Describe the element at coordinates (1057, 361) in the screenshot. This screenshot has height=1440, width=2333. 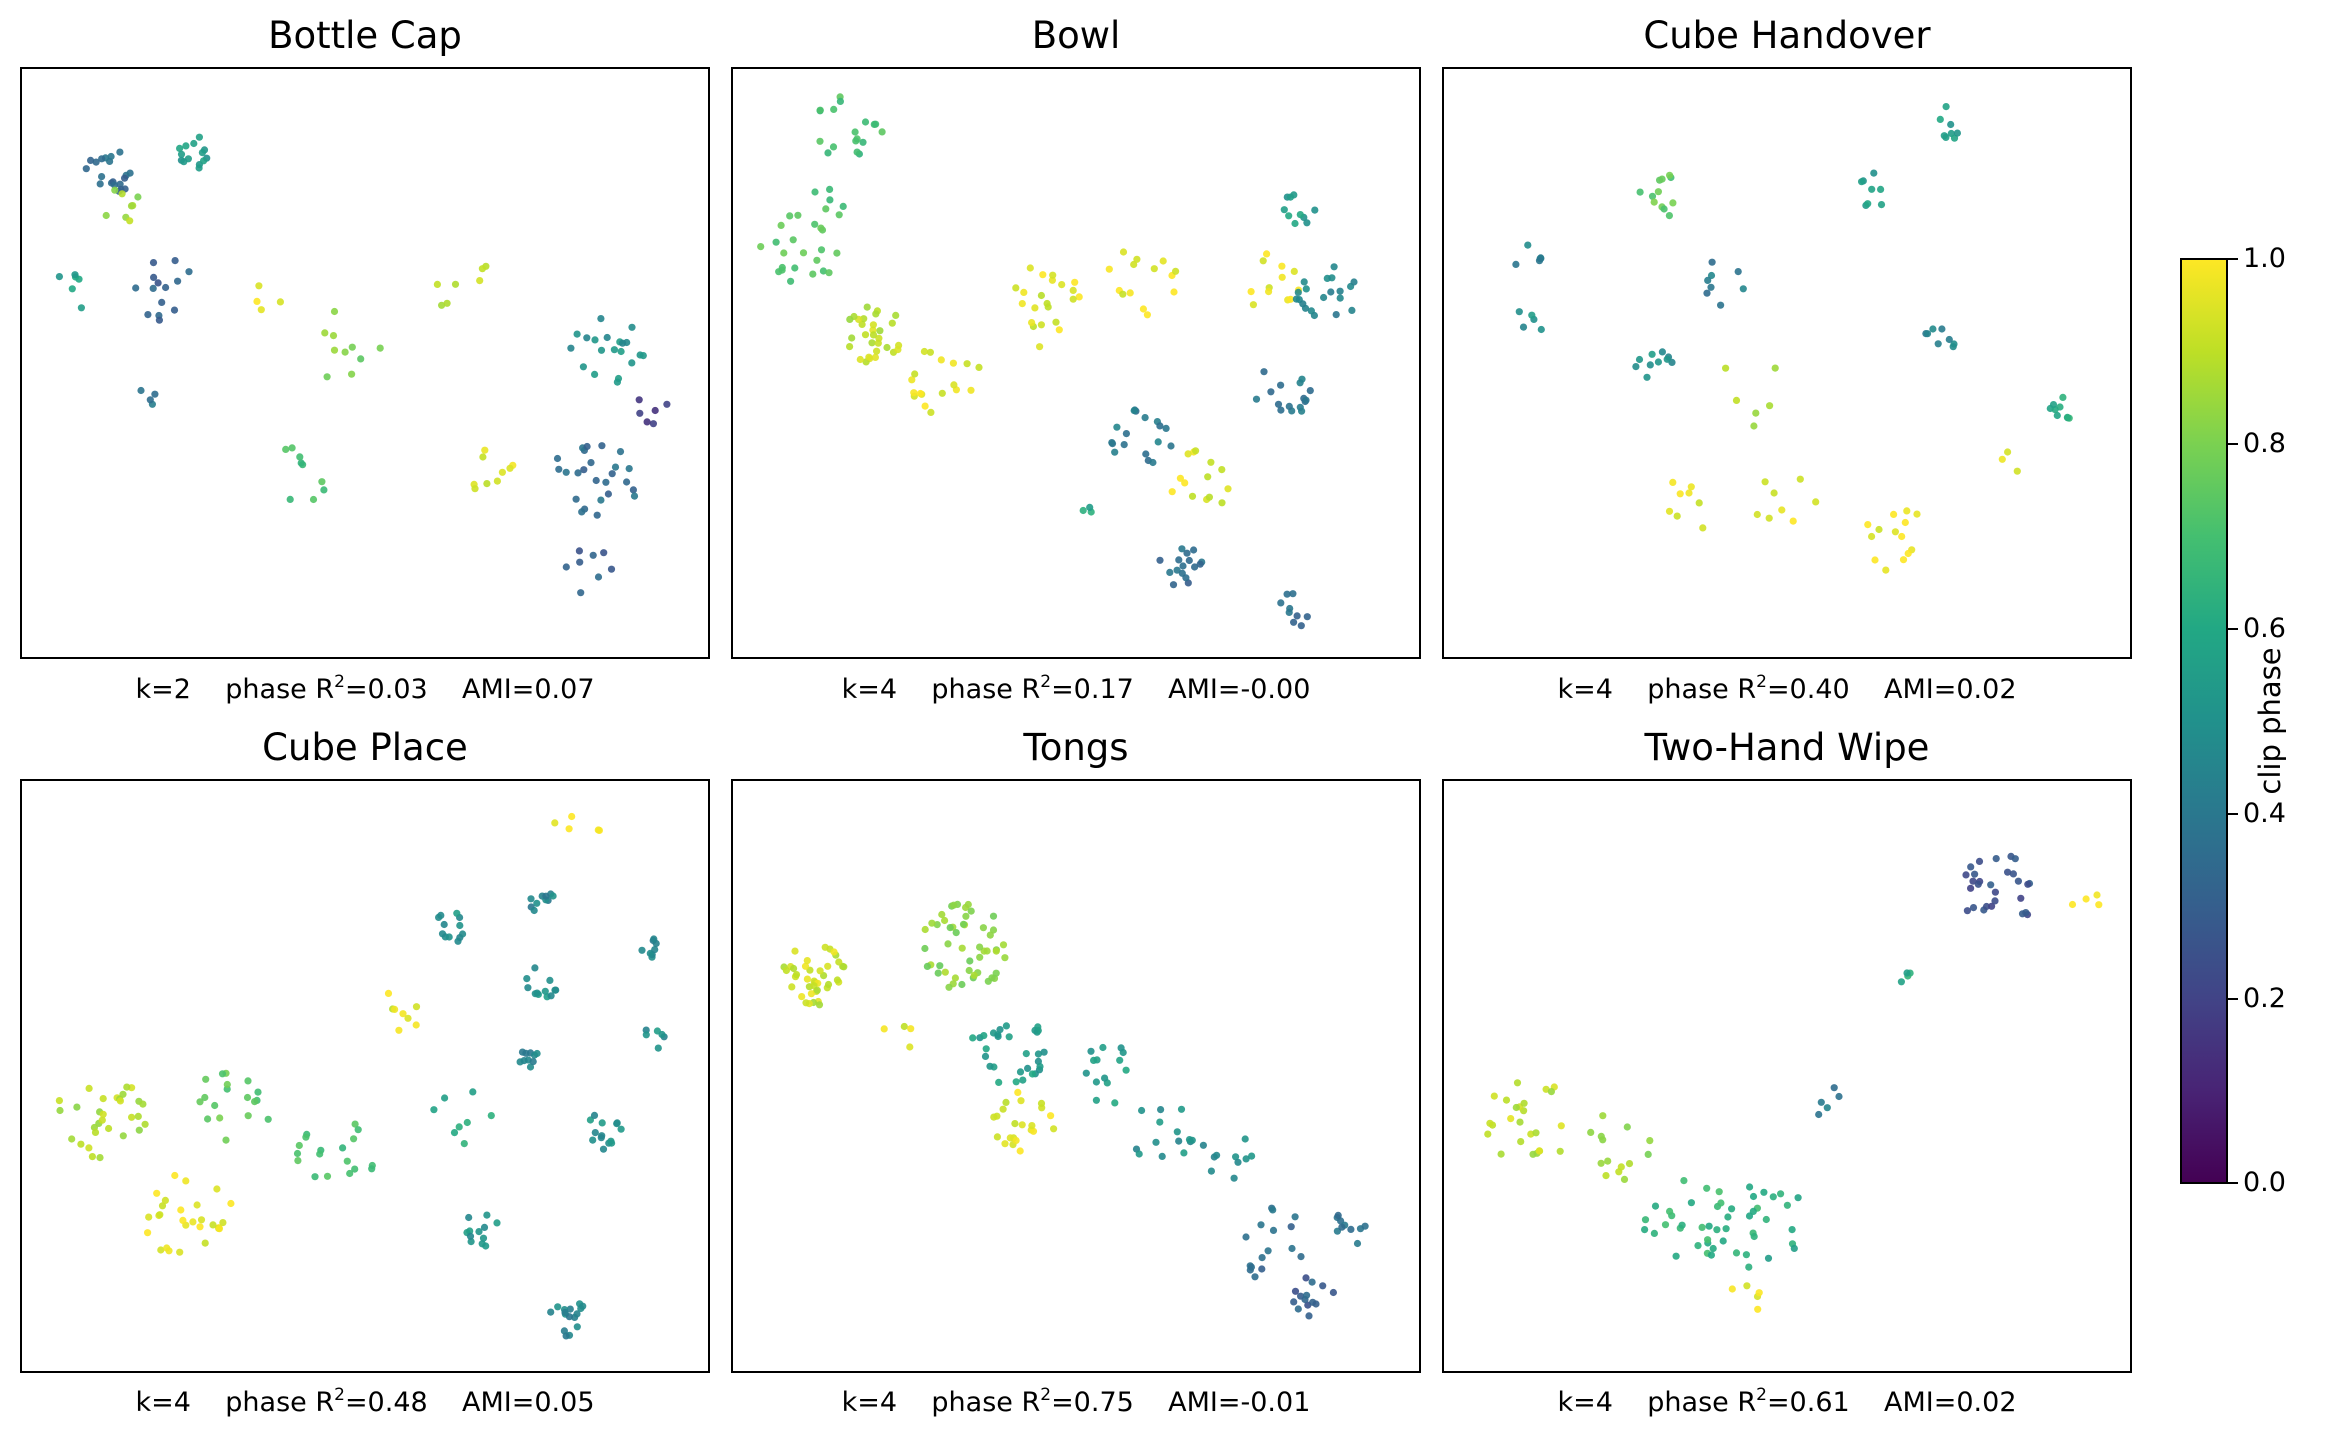
I see `scatter-points` at that location.